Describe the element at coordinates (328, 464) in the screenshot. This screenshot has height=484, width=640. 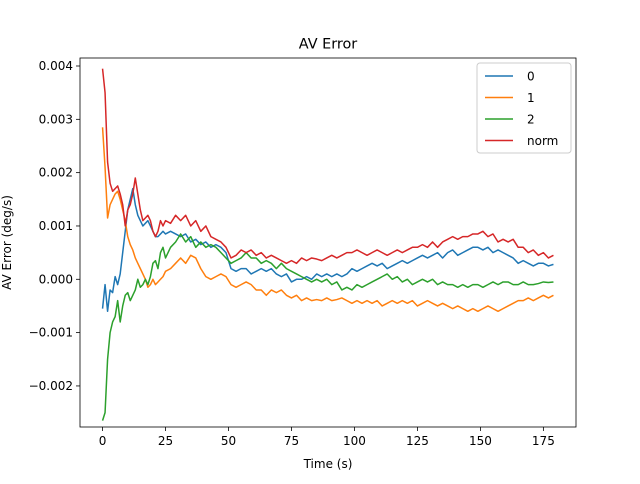
I see `x-axis-label: Time (s)` at that location.